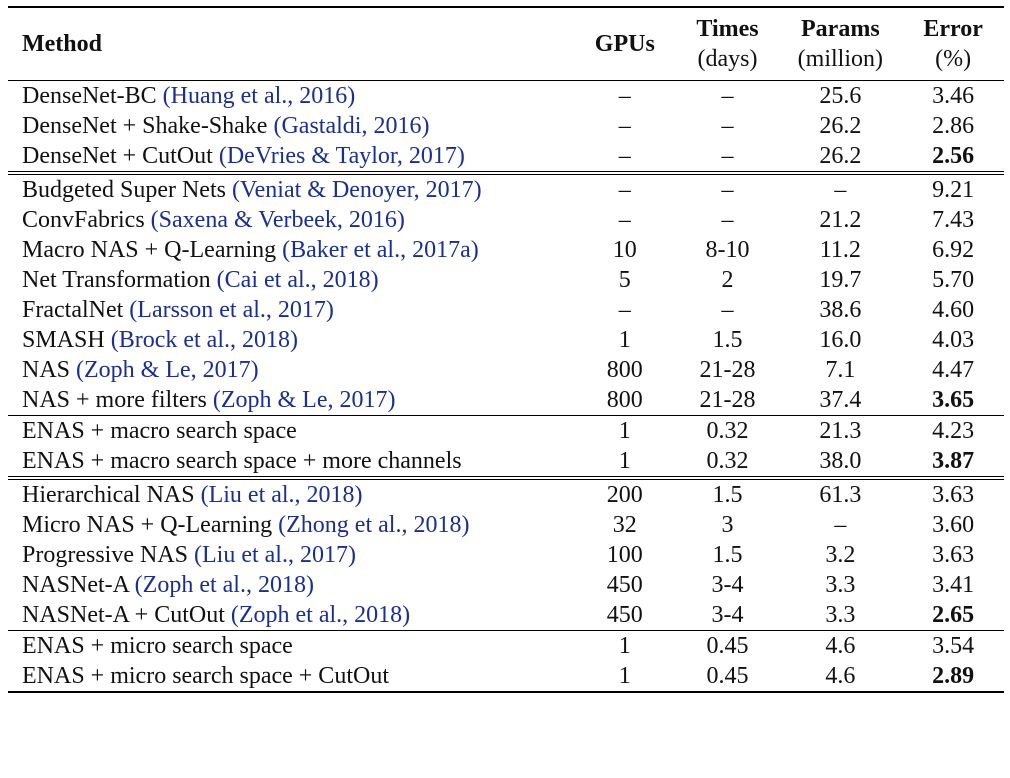 The image size is (1010, 778). I want to click on header-times: Times (days), so click(727, 43).